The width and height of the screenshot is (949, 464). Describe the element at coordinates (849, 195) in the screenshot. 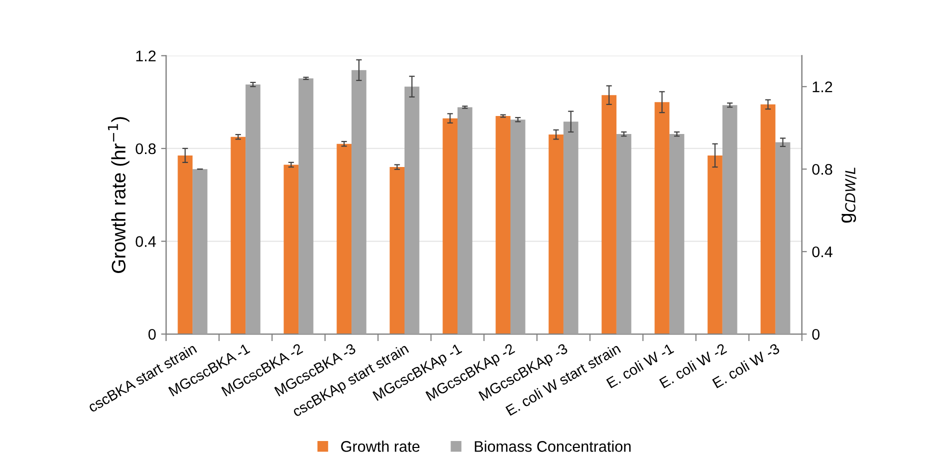

I see `y2-axis-title: g$_{CDW/L}$` at that location.